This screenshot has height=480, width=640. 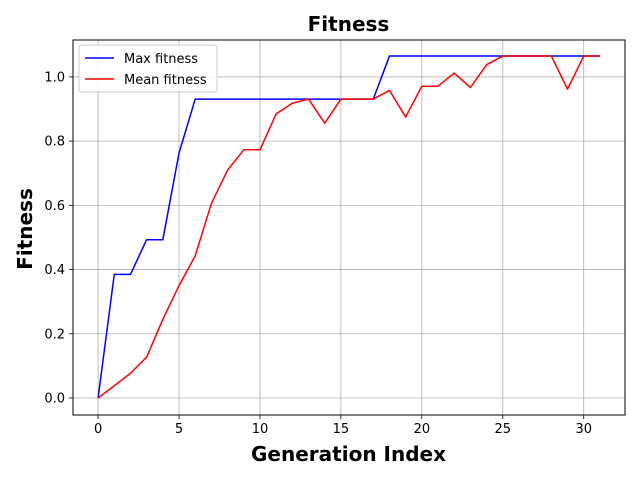 I want to click on legend-label-mean-fitness: Mean fitness, so click(x=165, y=80).